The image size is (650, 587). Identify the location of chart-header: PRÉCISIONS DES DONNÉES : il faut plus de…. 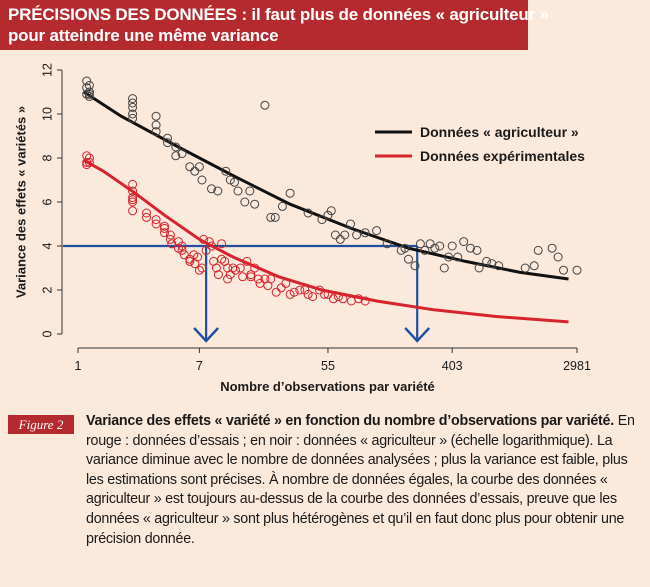
(274, 25).